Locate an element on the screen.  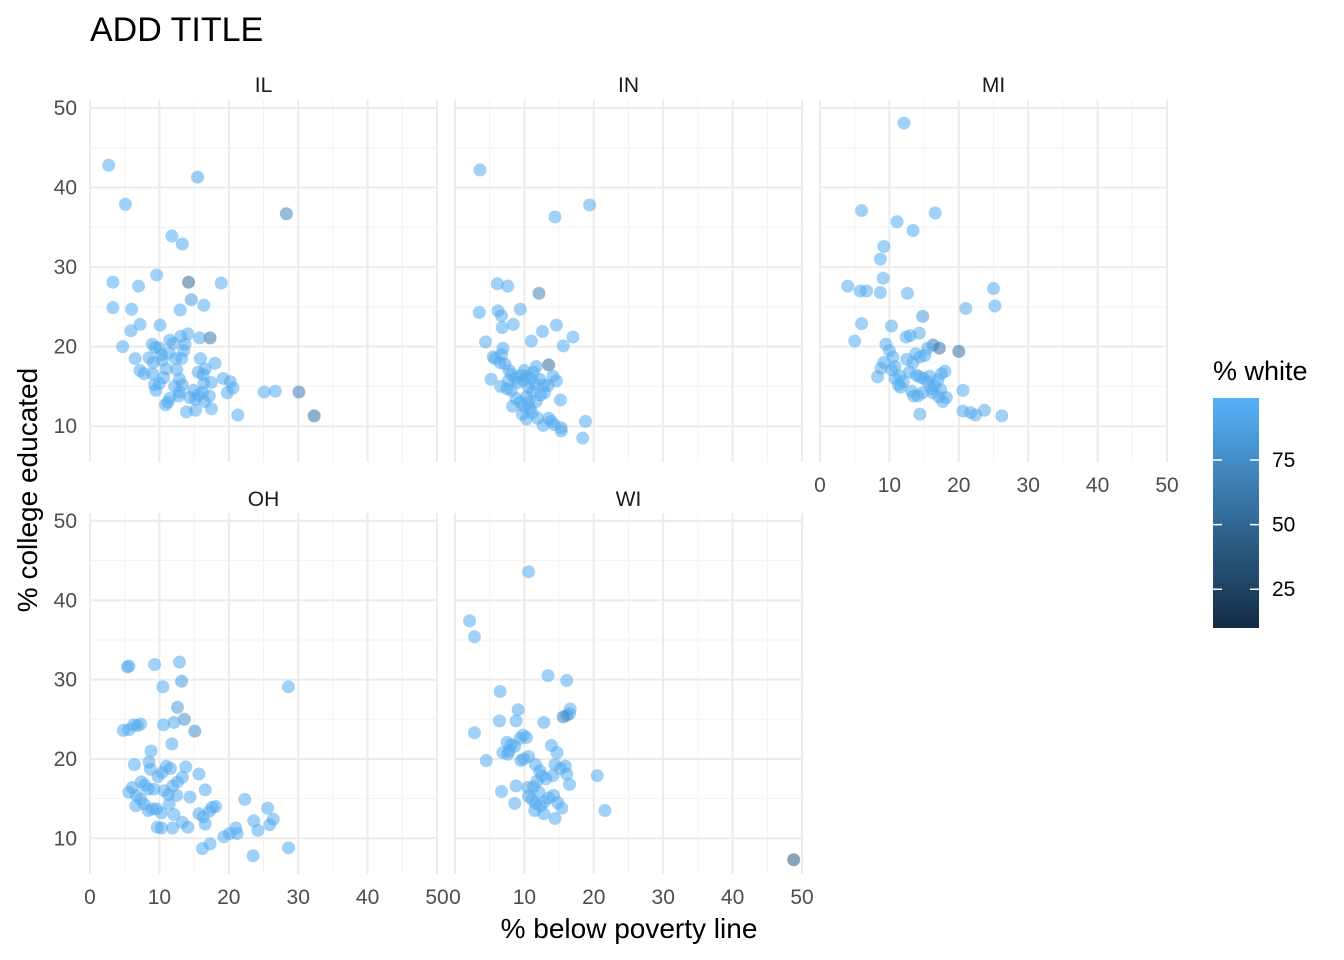
facet-mi: MI 0 10 20 30 40 50 is located at coordinates (996, 285).